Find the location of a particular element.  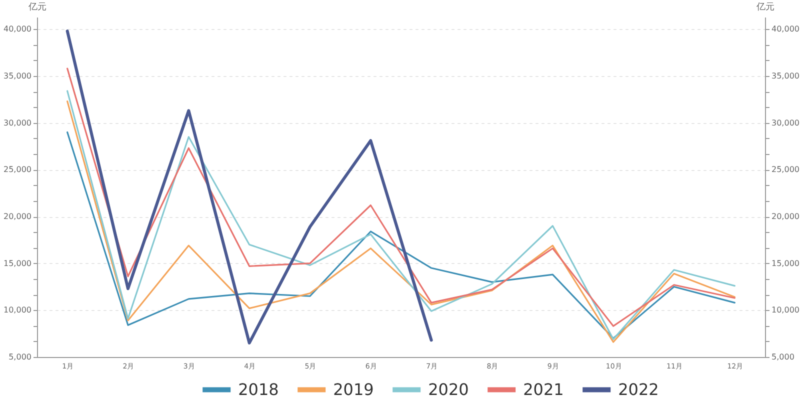

y-tick-label: 15,000 is located at coordinates (18, 263).